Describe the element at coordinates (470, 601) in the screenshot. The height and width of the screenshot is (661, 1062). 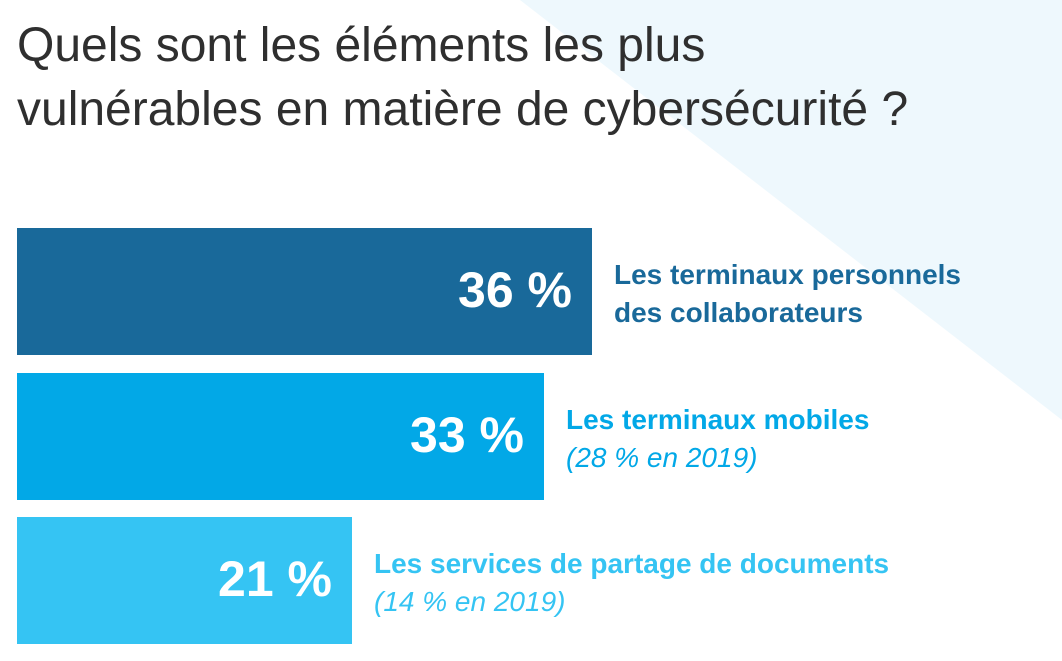
I see `category-note-2019: (14 % en 2019)` at that location.